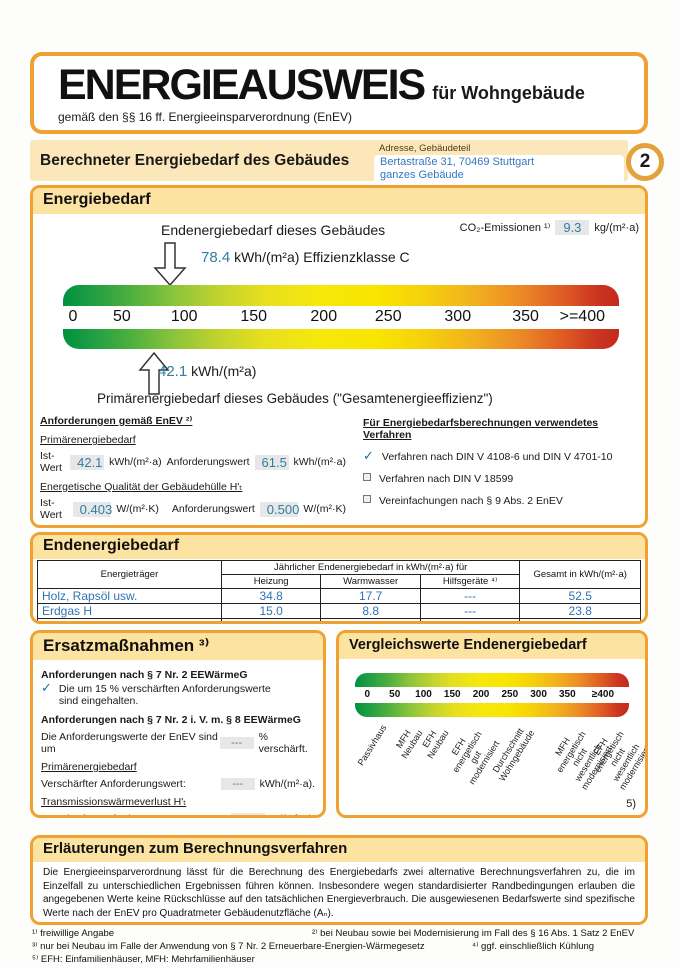 This screenshot has height=968, width=679. Describe the element at coordinates (154, 373) in the screenshot. I see `arrow-up-icon` at that location.